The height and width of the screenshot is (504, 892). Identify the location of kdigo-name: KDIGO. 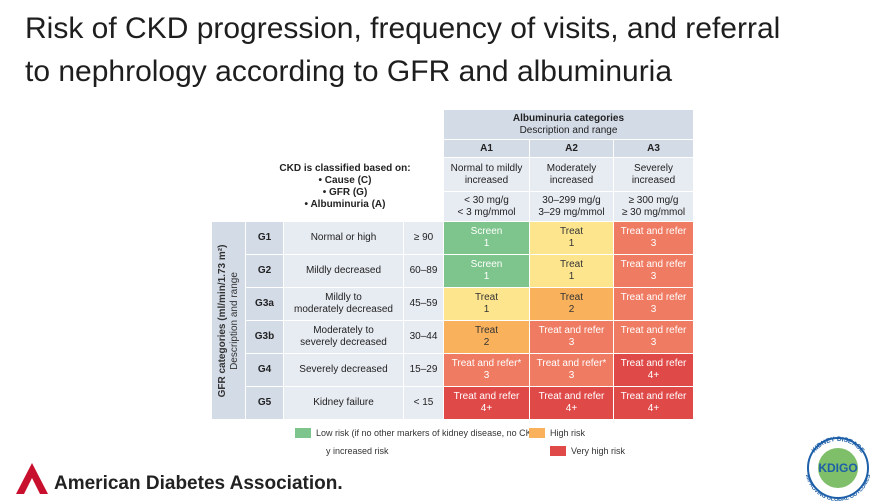
(837, 468).